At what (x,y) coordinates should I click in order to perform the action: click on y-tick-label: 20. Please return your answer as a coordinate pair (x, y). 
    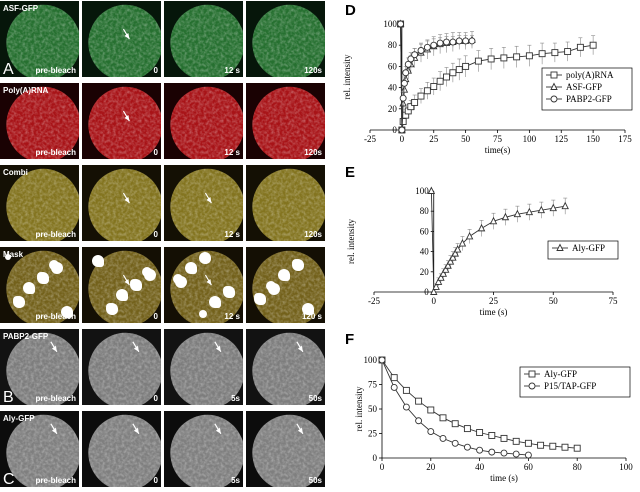
    Looking at the image, I should click on (393, 109).